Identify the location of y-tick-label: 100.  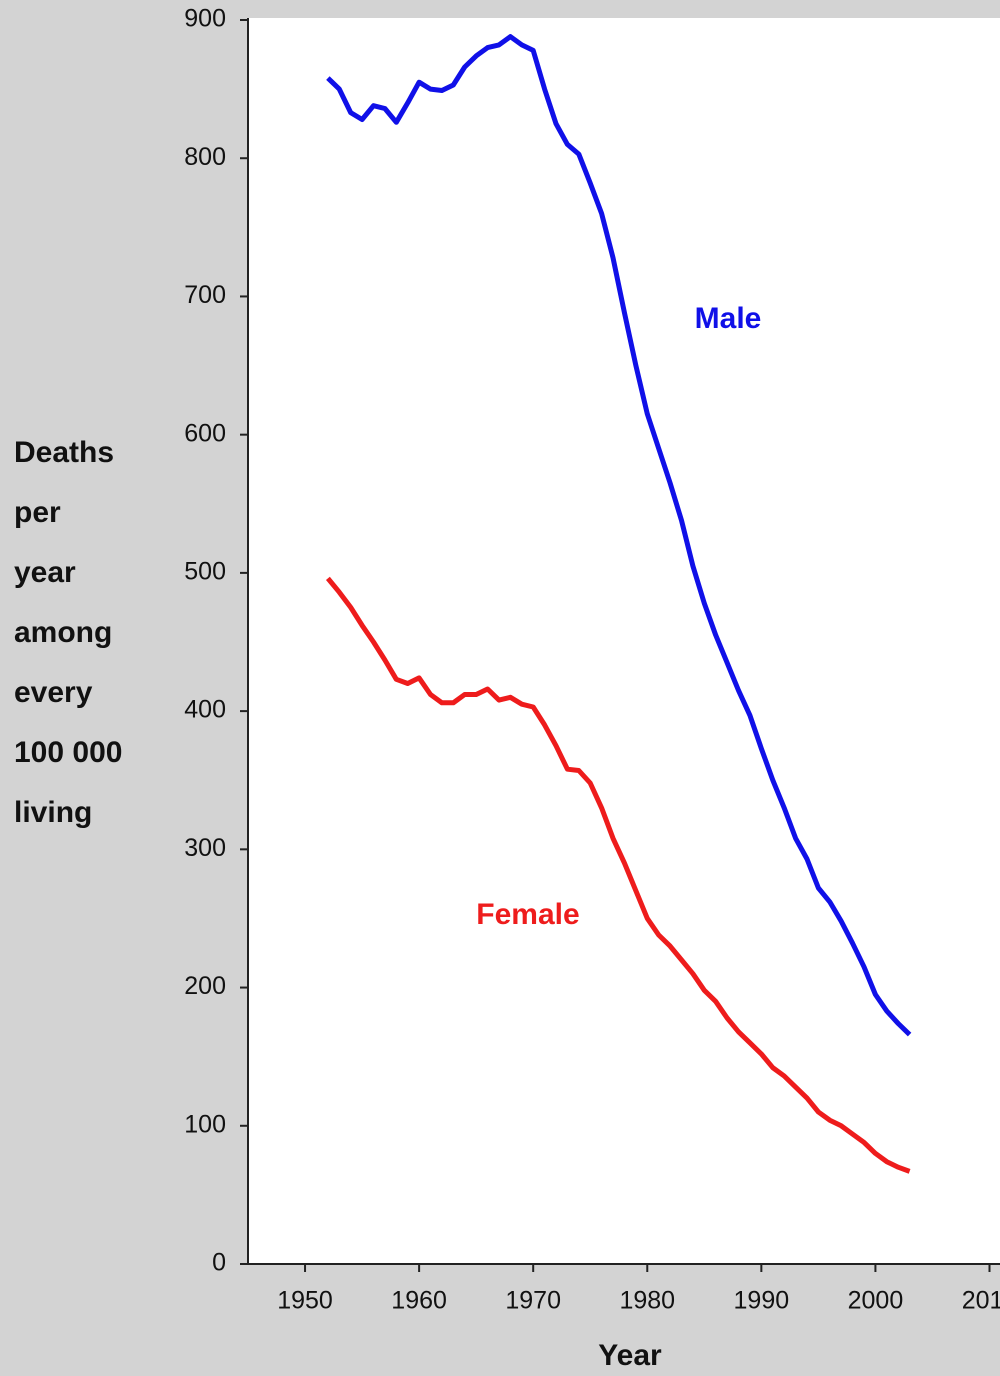
(205, 1124).